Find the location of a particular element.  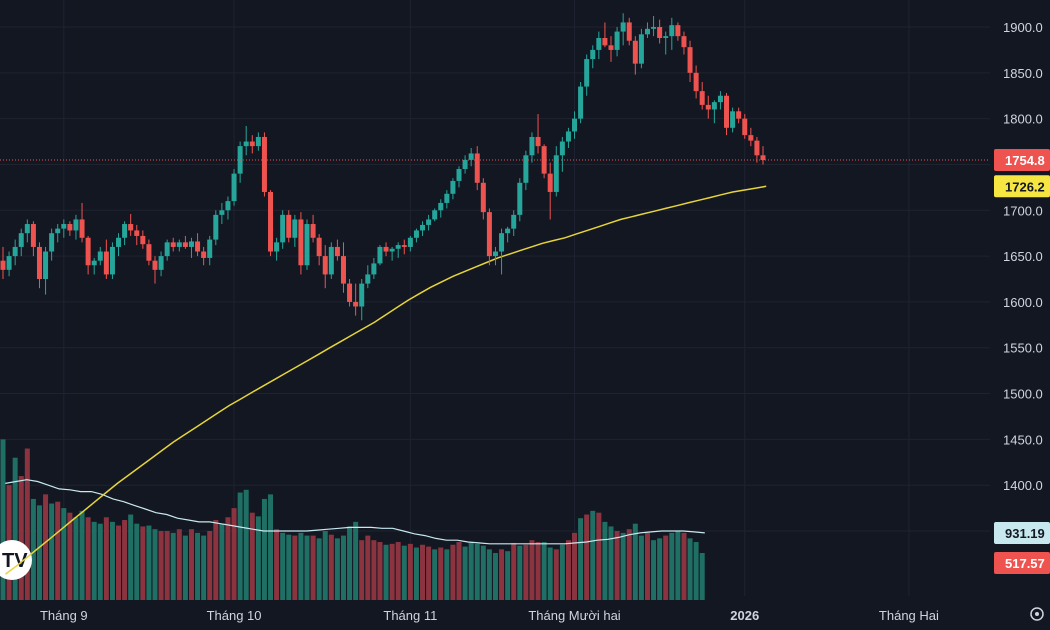

gear-icon is located at coordinates (1037, 614).